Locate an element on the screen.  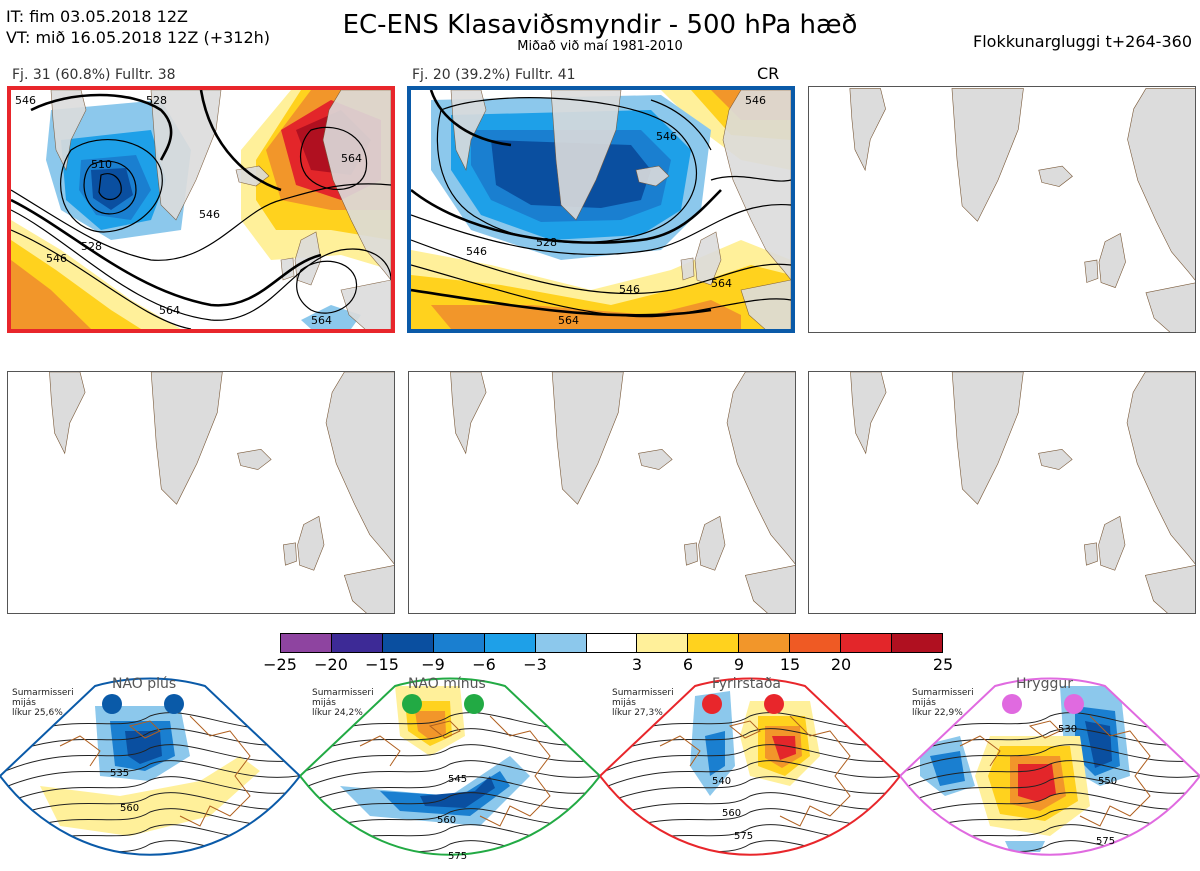
colorbar-tick: 25 is located at coordinates (943, 664).